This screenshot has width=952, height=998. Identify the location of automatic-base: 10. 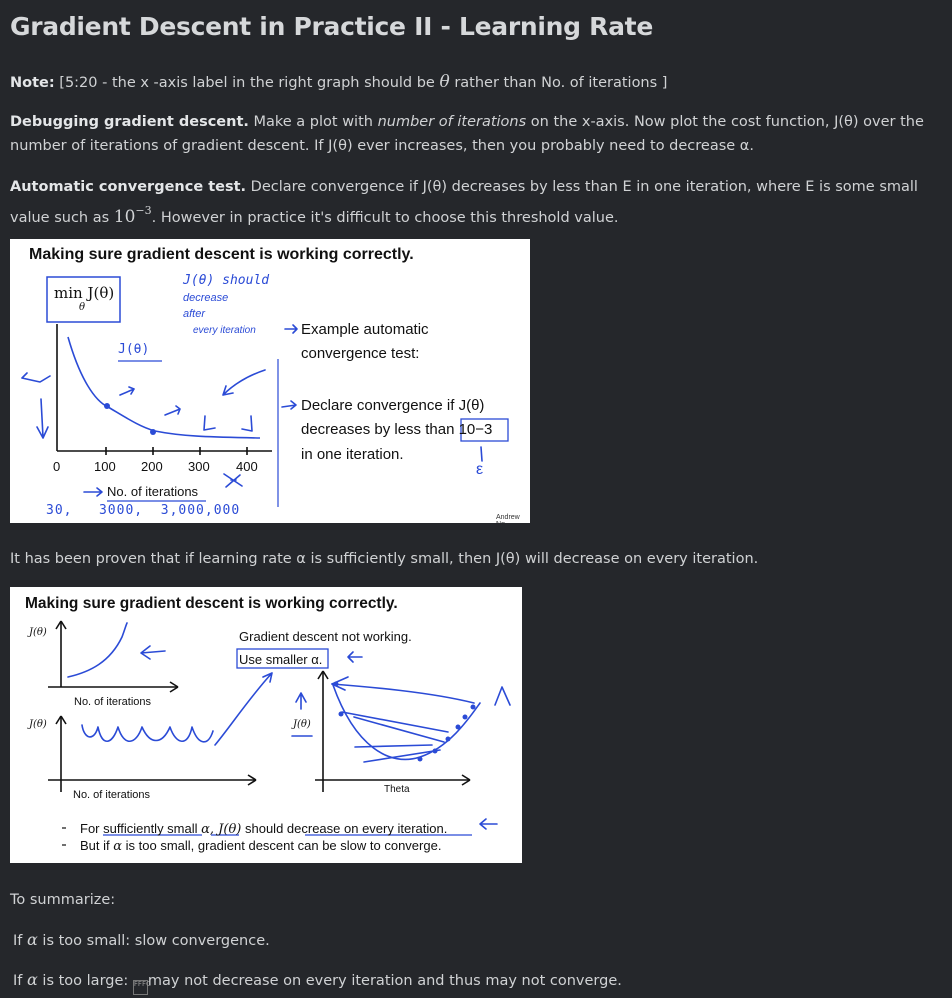
(124, 217).